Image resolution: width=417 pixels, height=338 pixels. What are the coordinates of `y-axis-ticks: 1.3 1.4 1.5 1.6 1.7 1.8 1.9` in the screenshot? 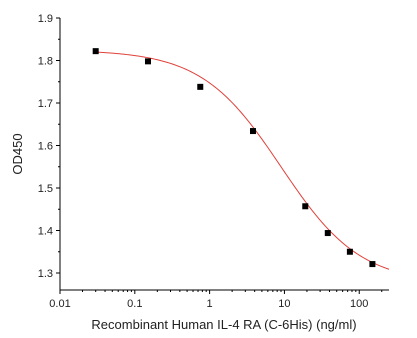 It's located at (49, 146).